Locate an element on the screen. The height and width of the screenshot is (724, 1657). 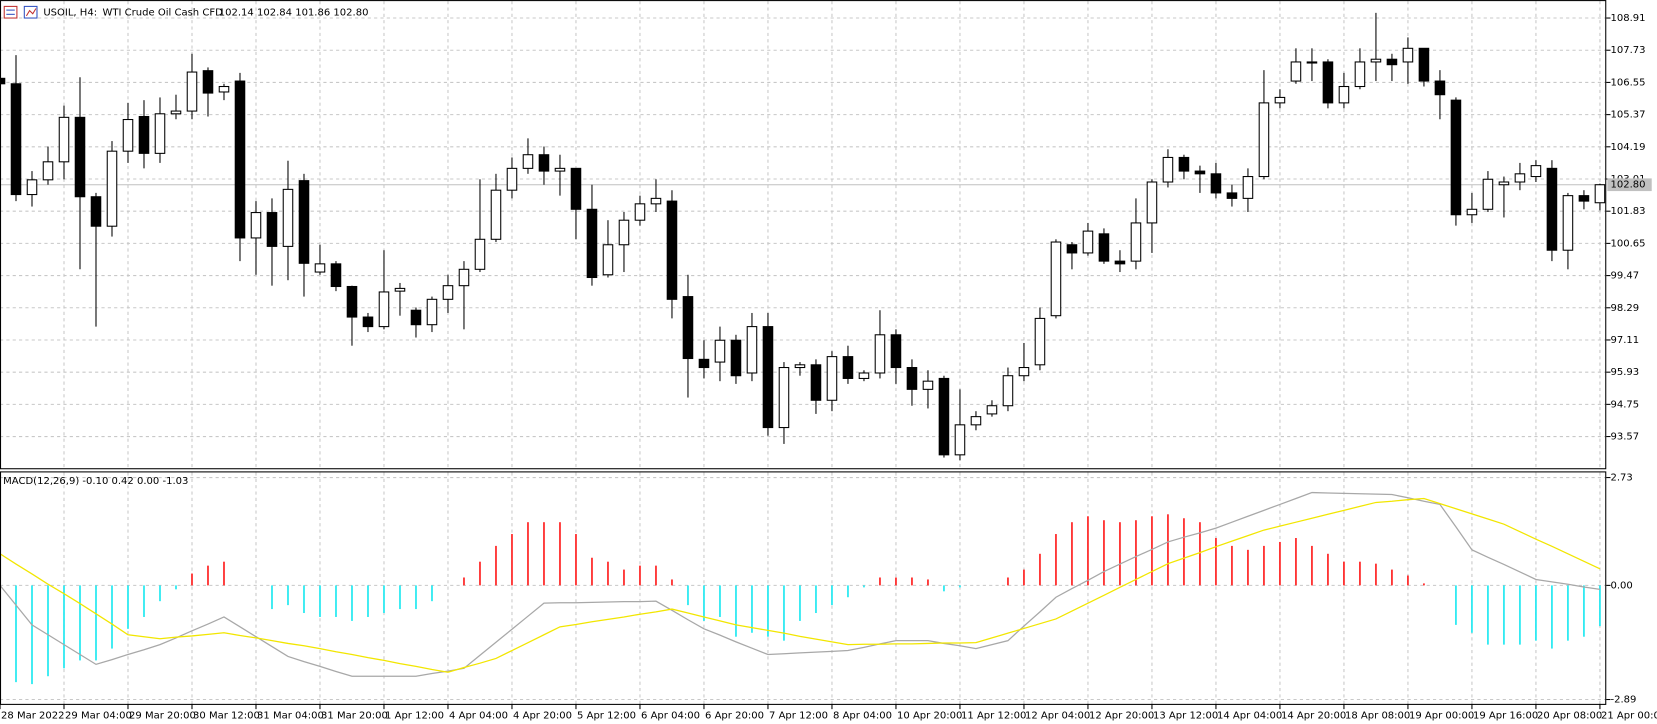
symbol-description: WTI Crude Oil Cash CFD is located at coordinates (163, 13).